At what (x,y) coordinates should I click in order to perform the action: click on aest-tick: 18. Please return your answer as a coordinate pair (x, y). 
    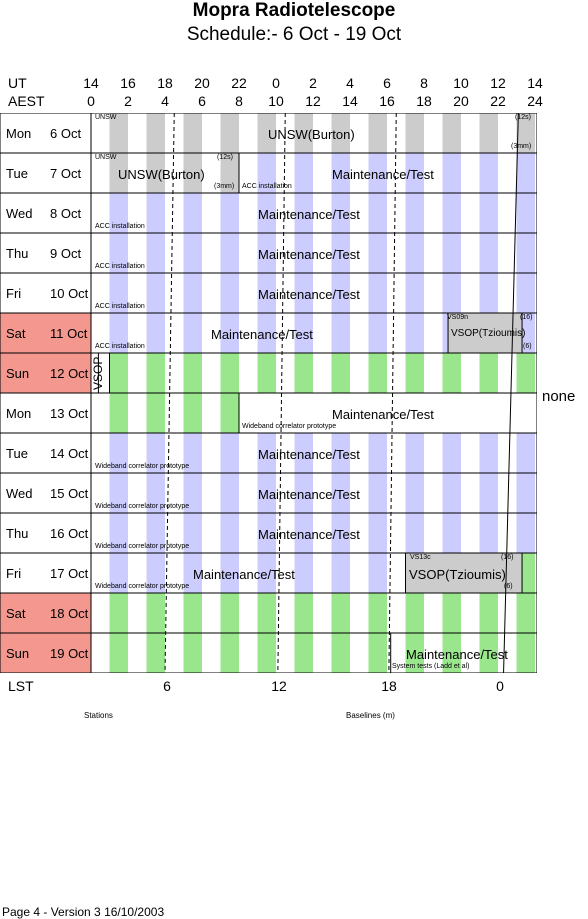
    Looking at the image, I should click on (424, 101).